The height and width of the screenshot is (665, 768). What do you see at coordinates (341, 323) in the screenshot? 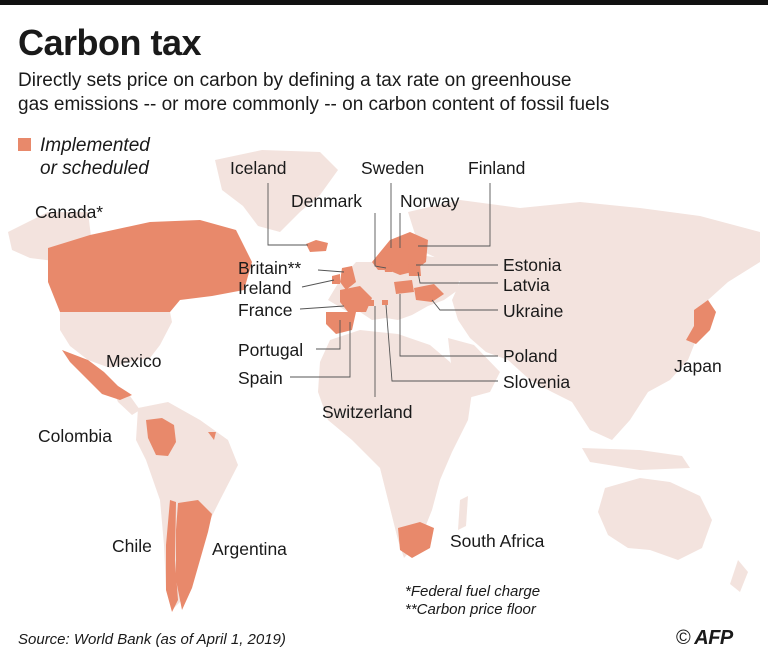
I see `country-spain-portugal` at bounding box center [341, 323].